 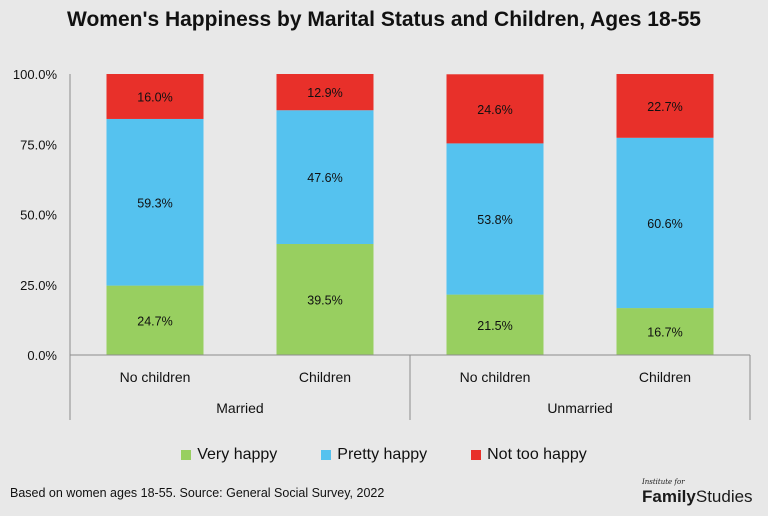 I want to click on data-label: 39.5%, so click(x=324, y=301).